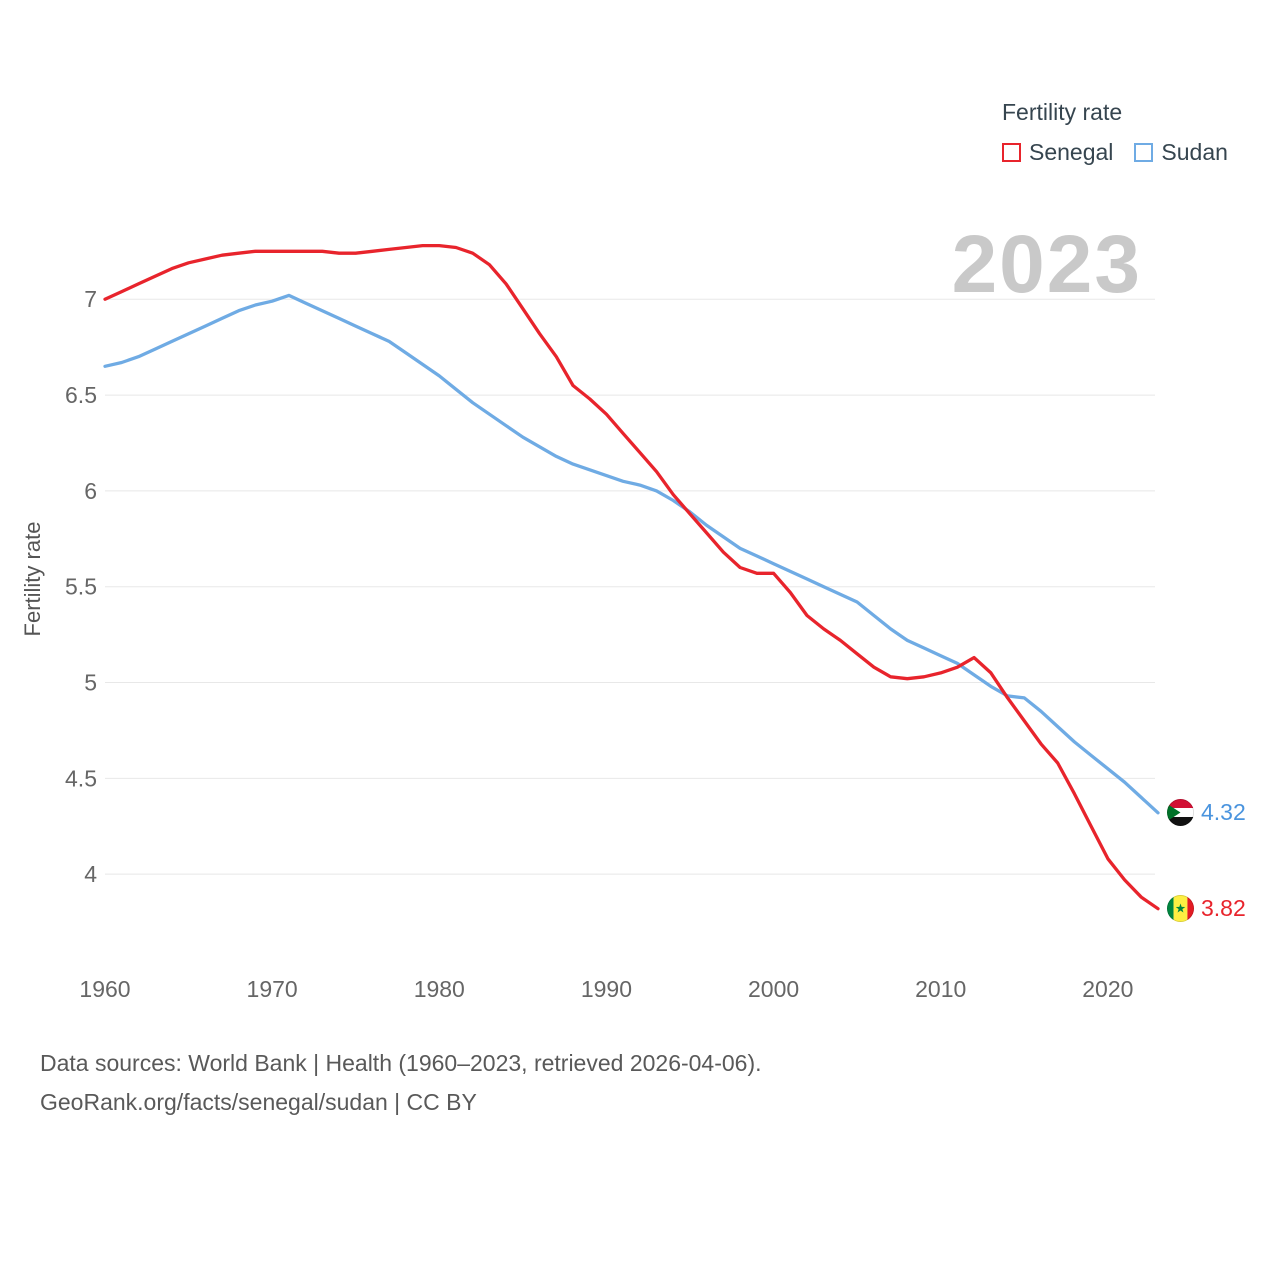 The width and height of the screenshot is (1280, 1280). I want to click on sudan-swatch-icon, so click(1144, 152).